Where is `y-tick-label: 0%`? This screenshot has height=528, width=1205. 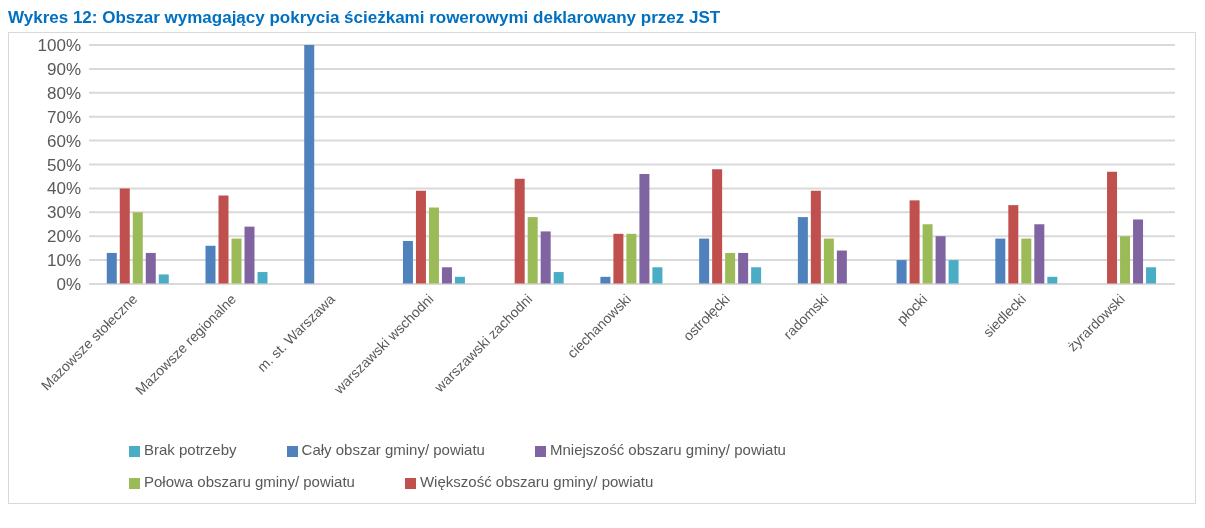 y-tick-label: 0% is located at coordinates (68, 285).